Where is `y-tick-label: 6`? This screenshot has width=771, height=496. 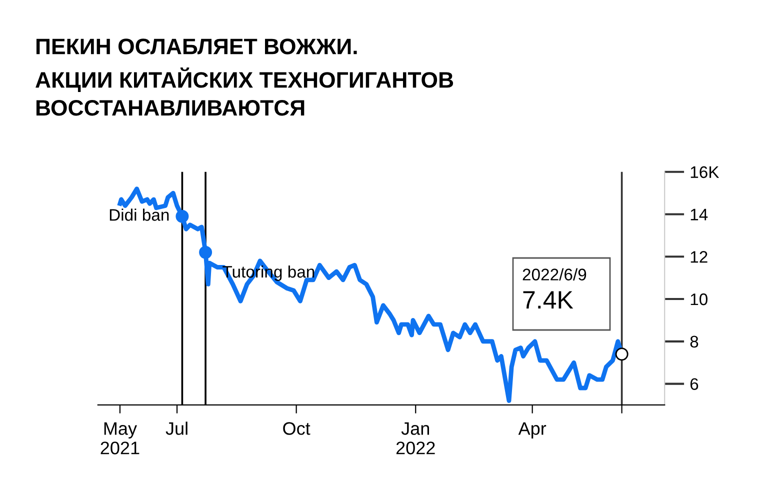 y-tick-label: 6 is located at coordinates (694, 384).